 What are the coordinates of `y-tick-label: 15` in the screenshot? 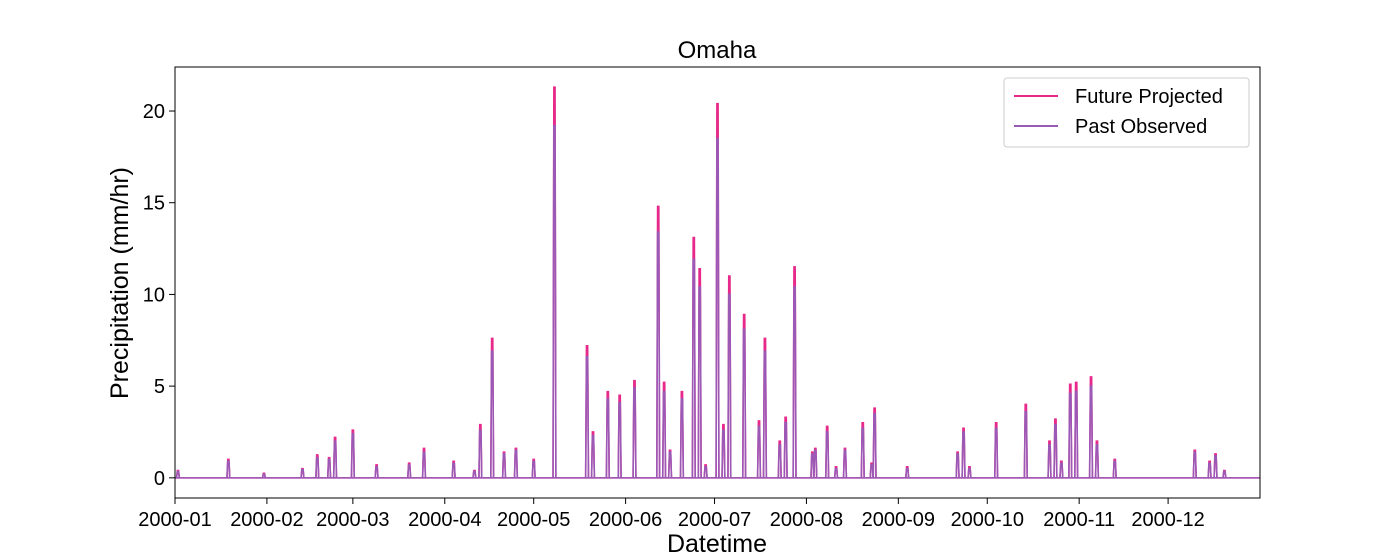 It's located at (154, 204).